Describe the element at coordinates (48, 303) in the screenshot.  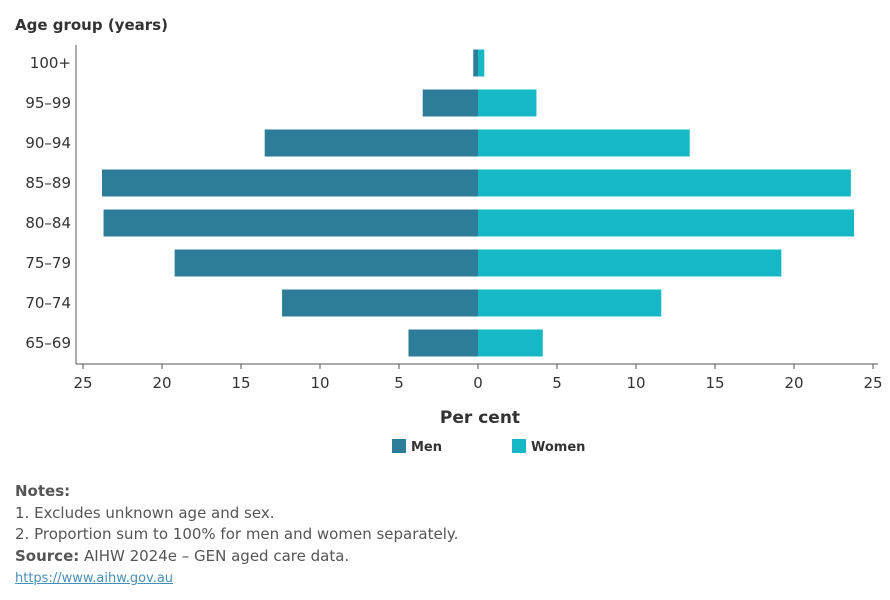
I see `y-tick-label-6: 70–74` at that location.